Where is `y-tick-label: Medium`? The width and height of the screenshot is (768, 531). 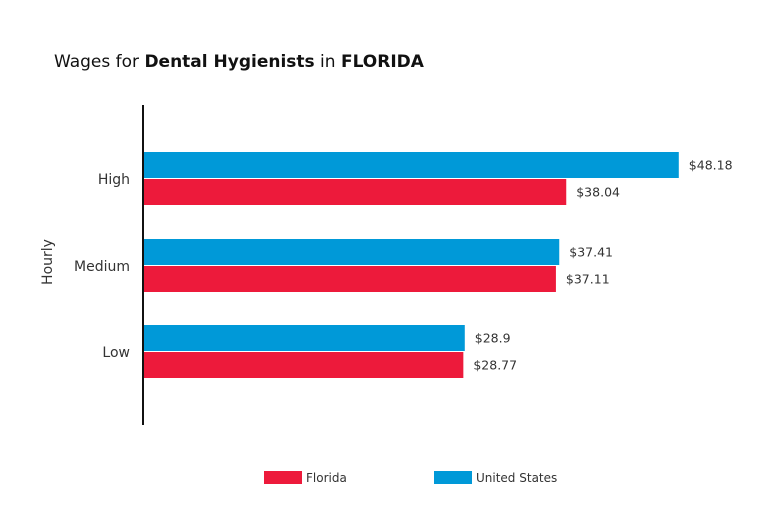
y-tick-label: Medium is located at coordinates (102, 267).